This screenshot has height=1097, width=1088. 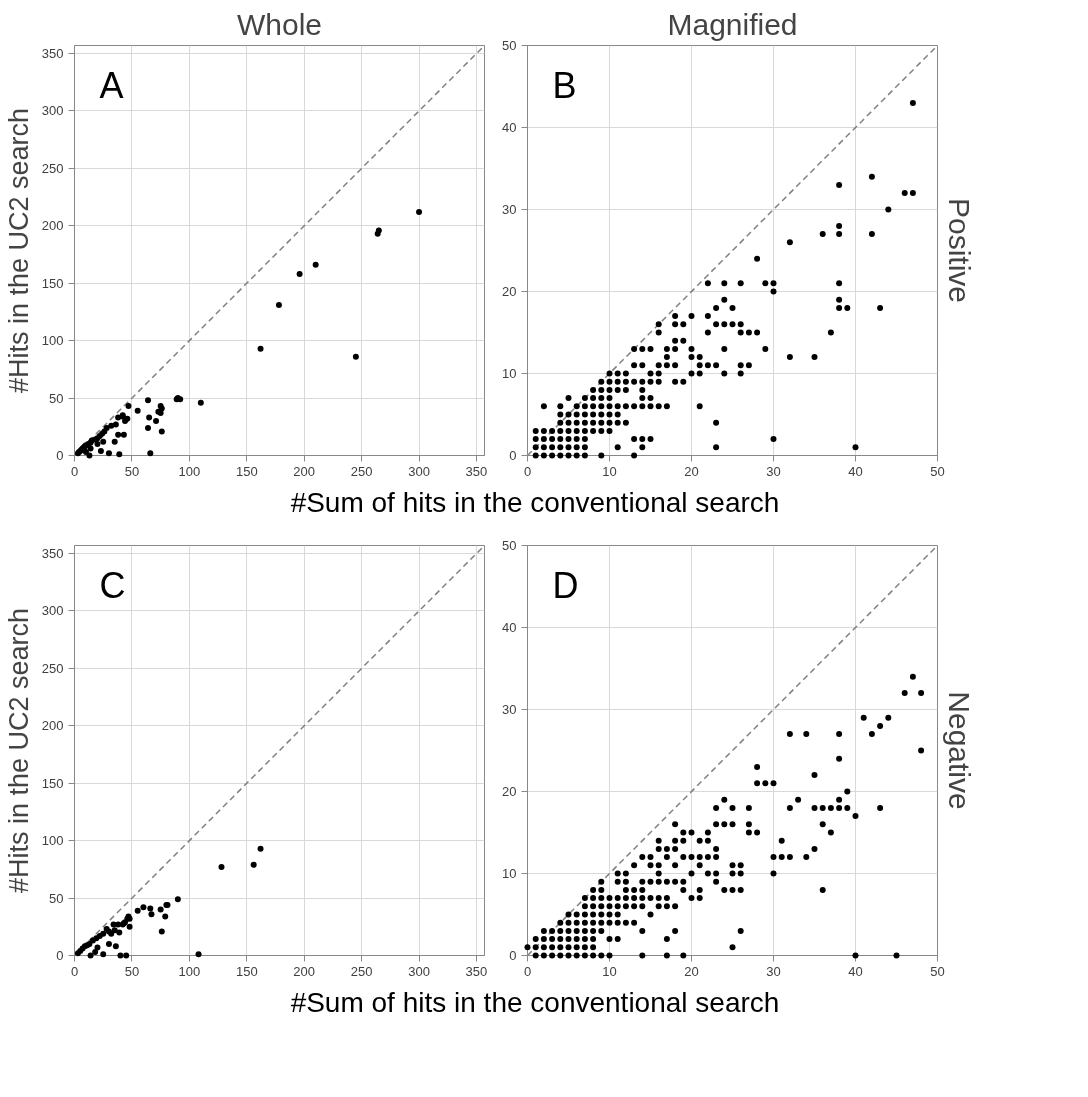 I want to click on annotation: C, so click(x=112, y=585).